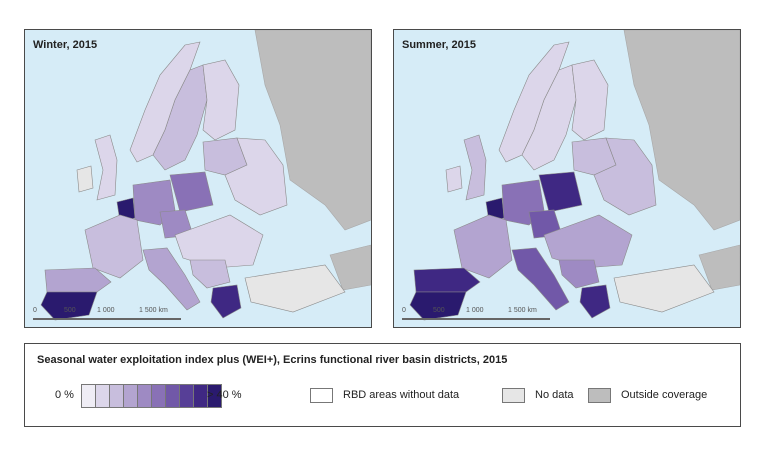  I want to click on legend-min-label: 0 %, so click(64, 395).